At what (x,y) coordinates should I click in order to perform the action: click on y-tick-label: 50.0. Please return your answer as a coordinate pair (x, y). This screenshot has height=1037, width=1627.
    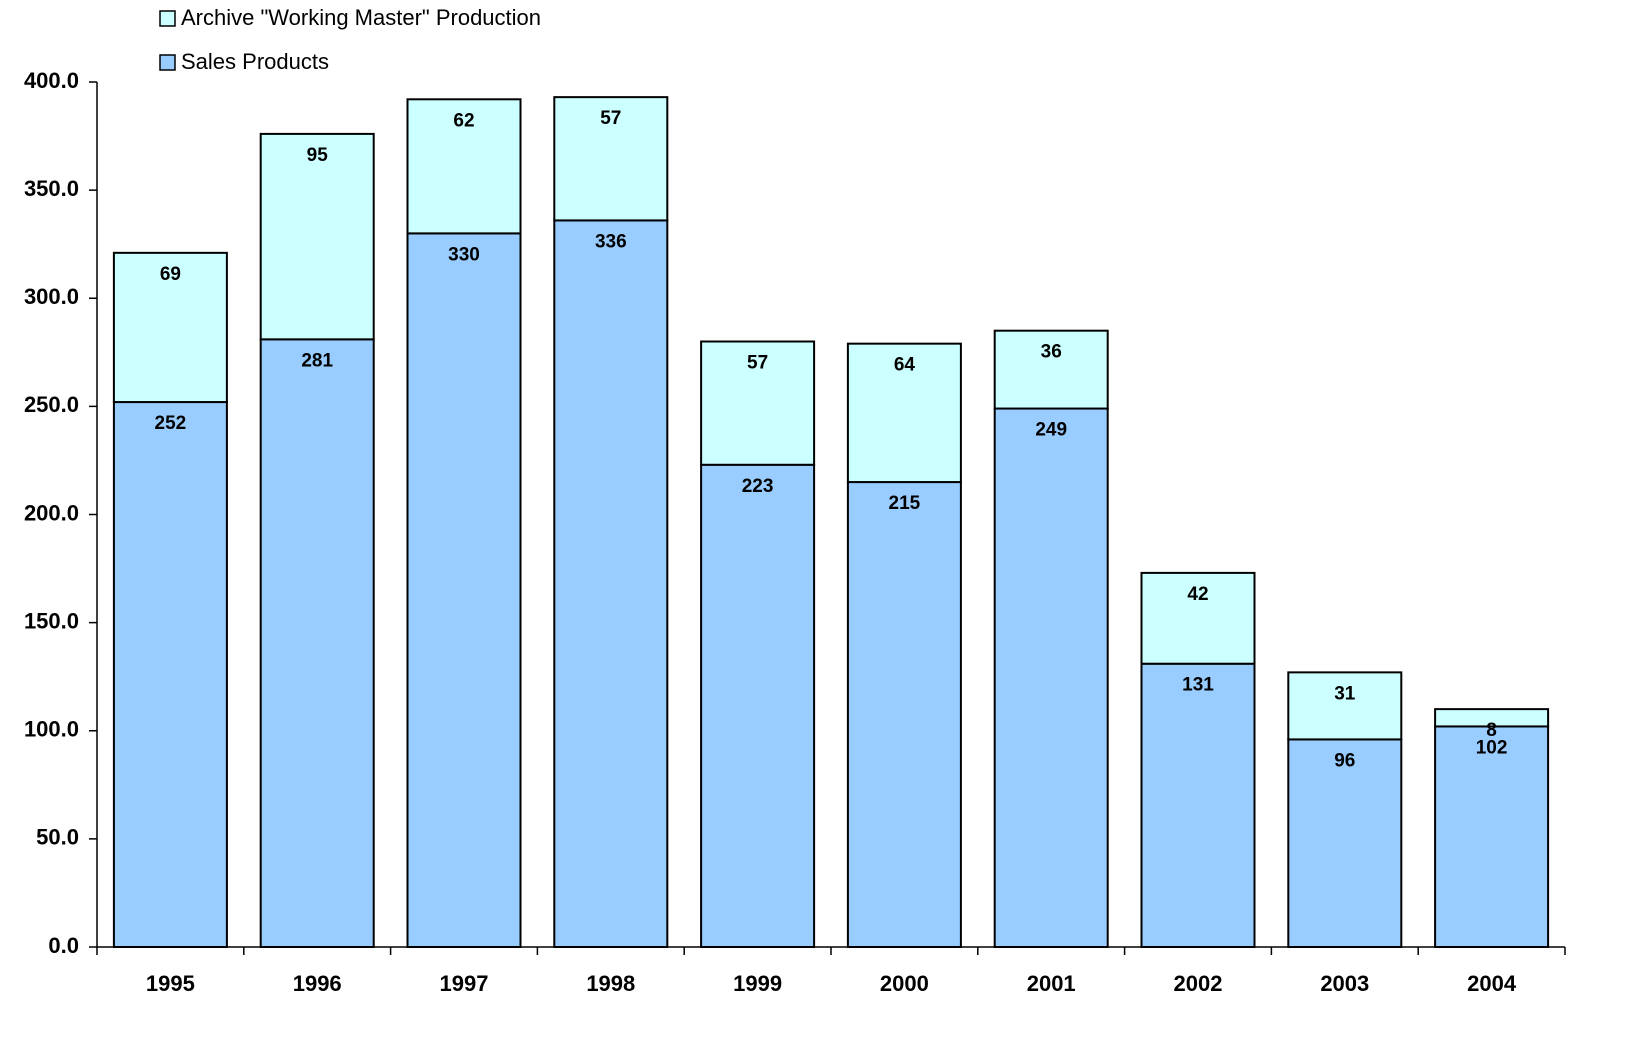
    Looking at the image, I should click on (57, 837).